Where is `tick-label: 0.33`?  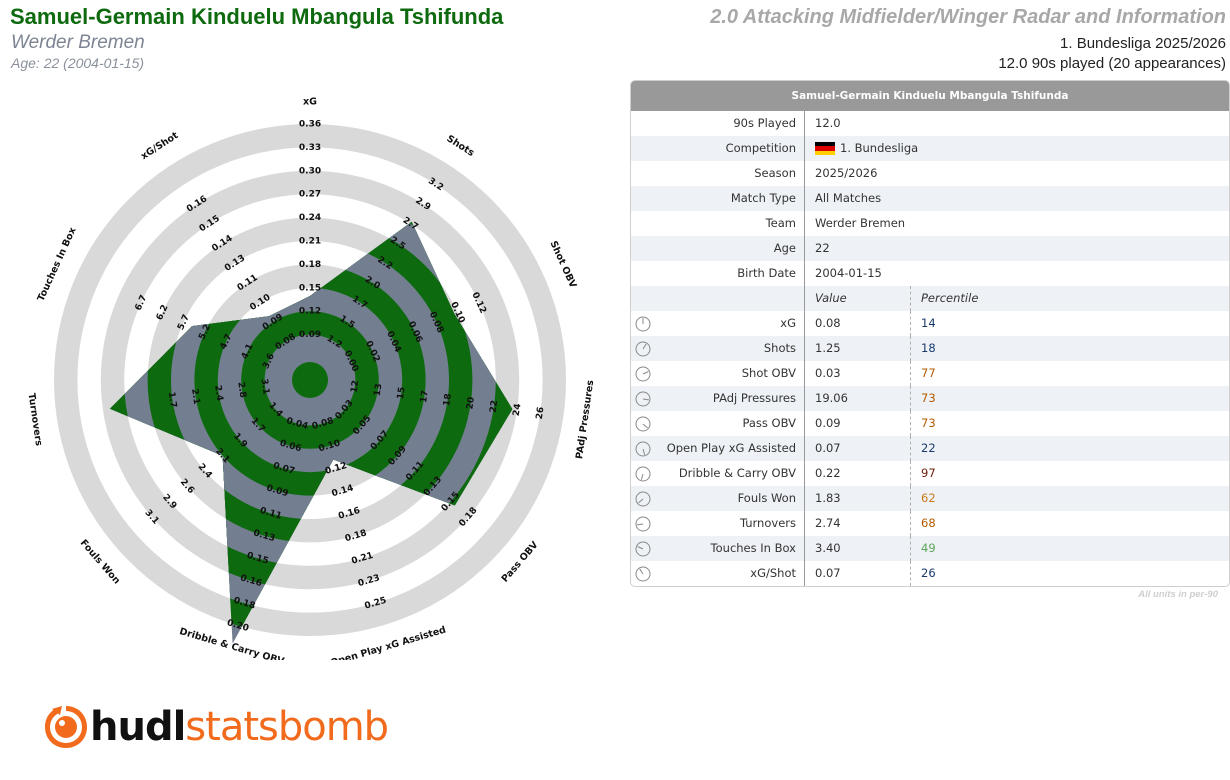
tick-label: 0.33 is located at coordinates (310, 148).